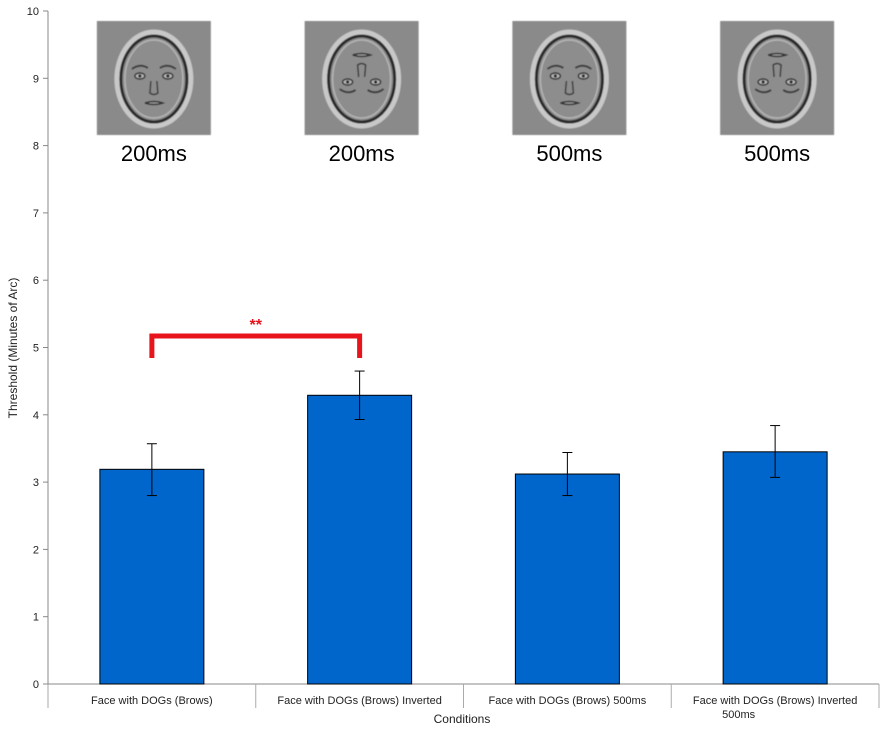 The image size is (886, 731). What do you see at coordinates (36, 281) in the screenshot?
I see `y-tick-label: 6` at bounding box center [36, 281].